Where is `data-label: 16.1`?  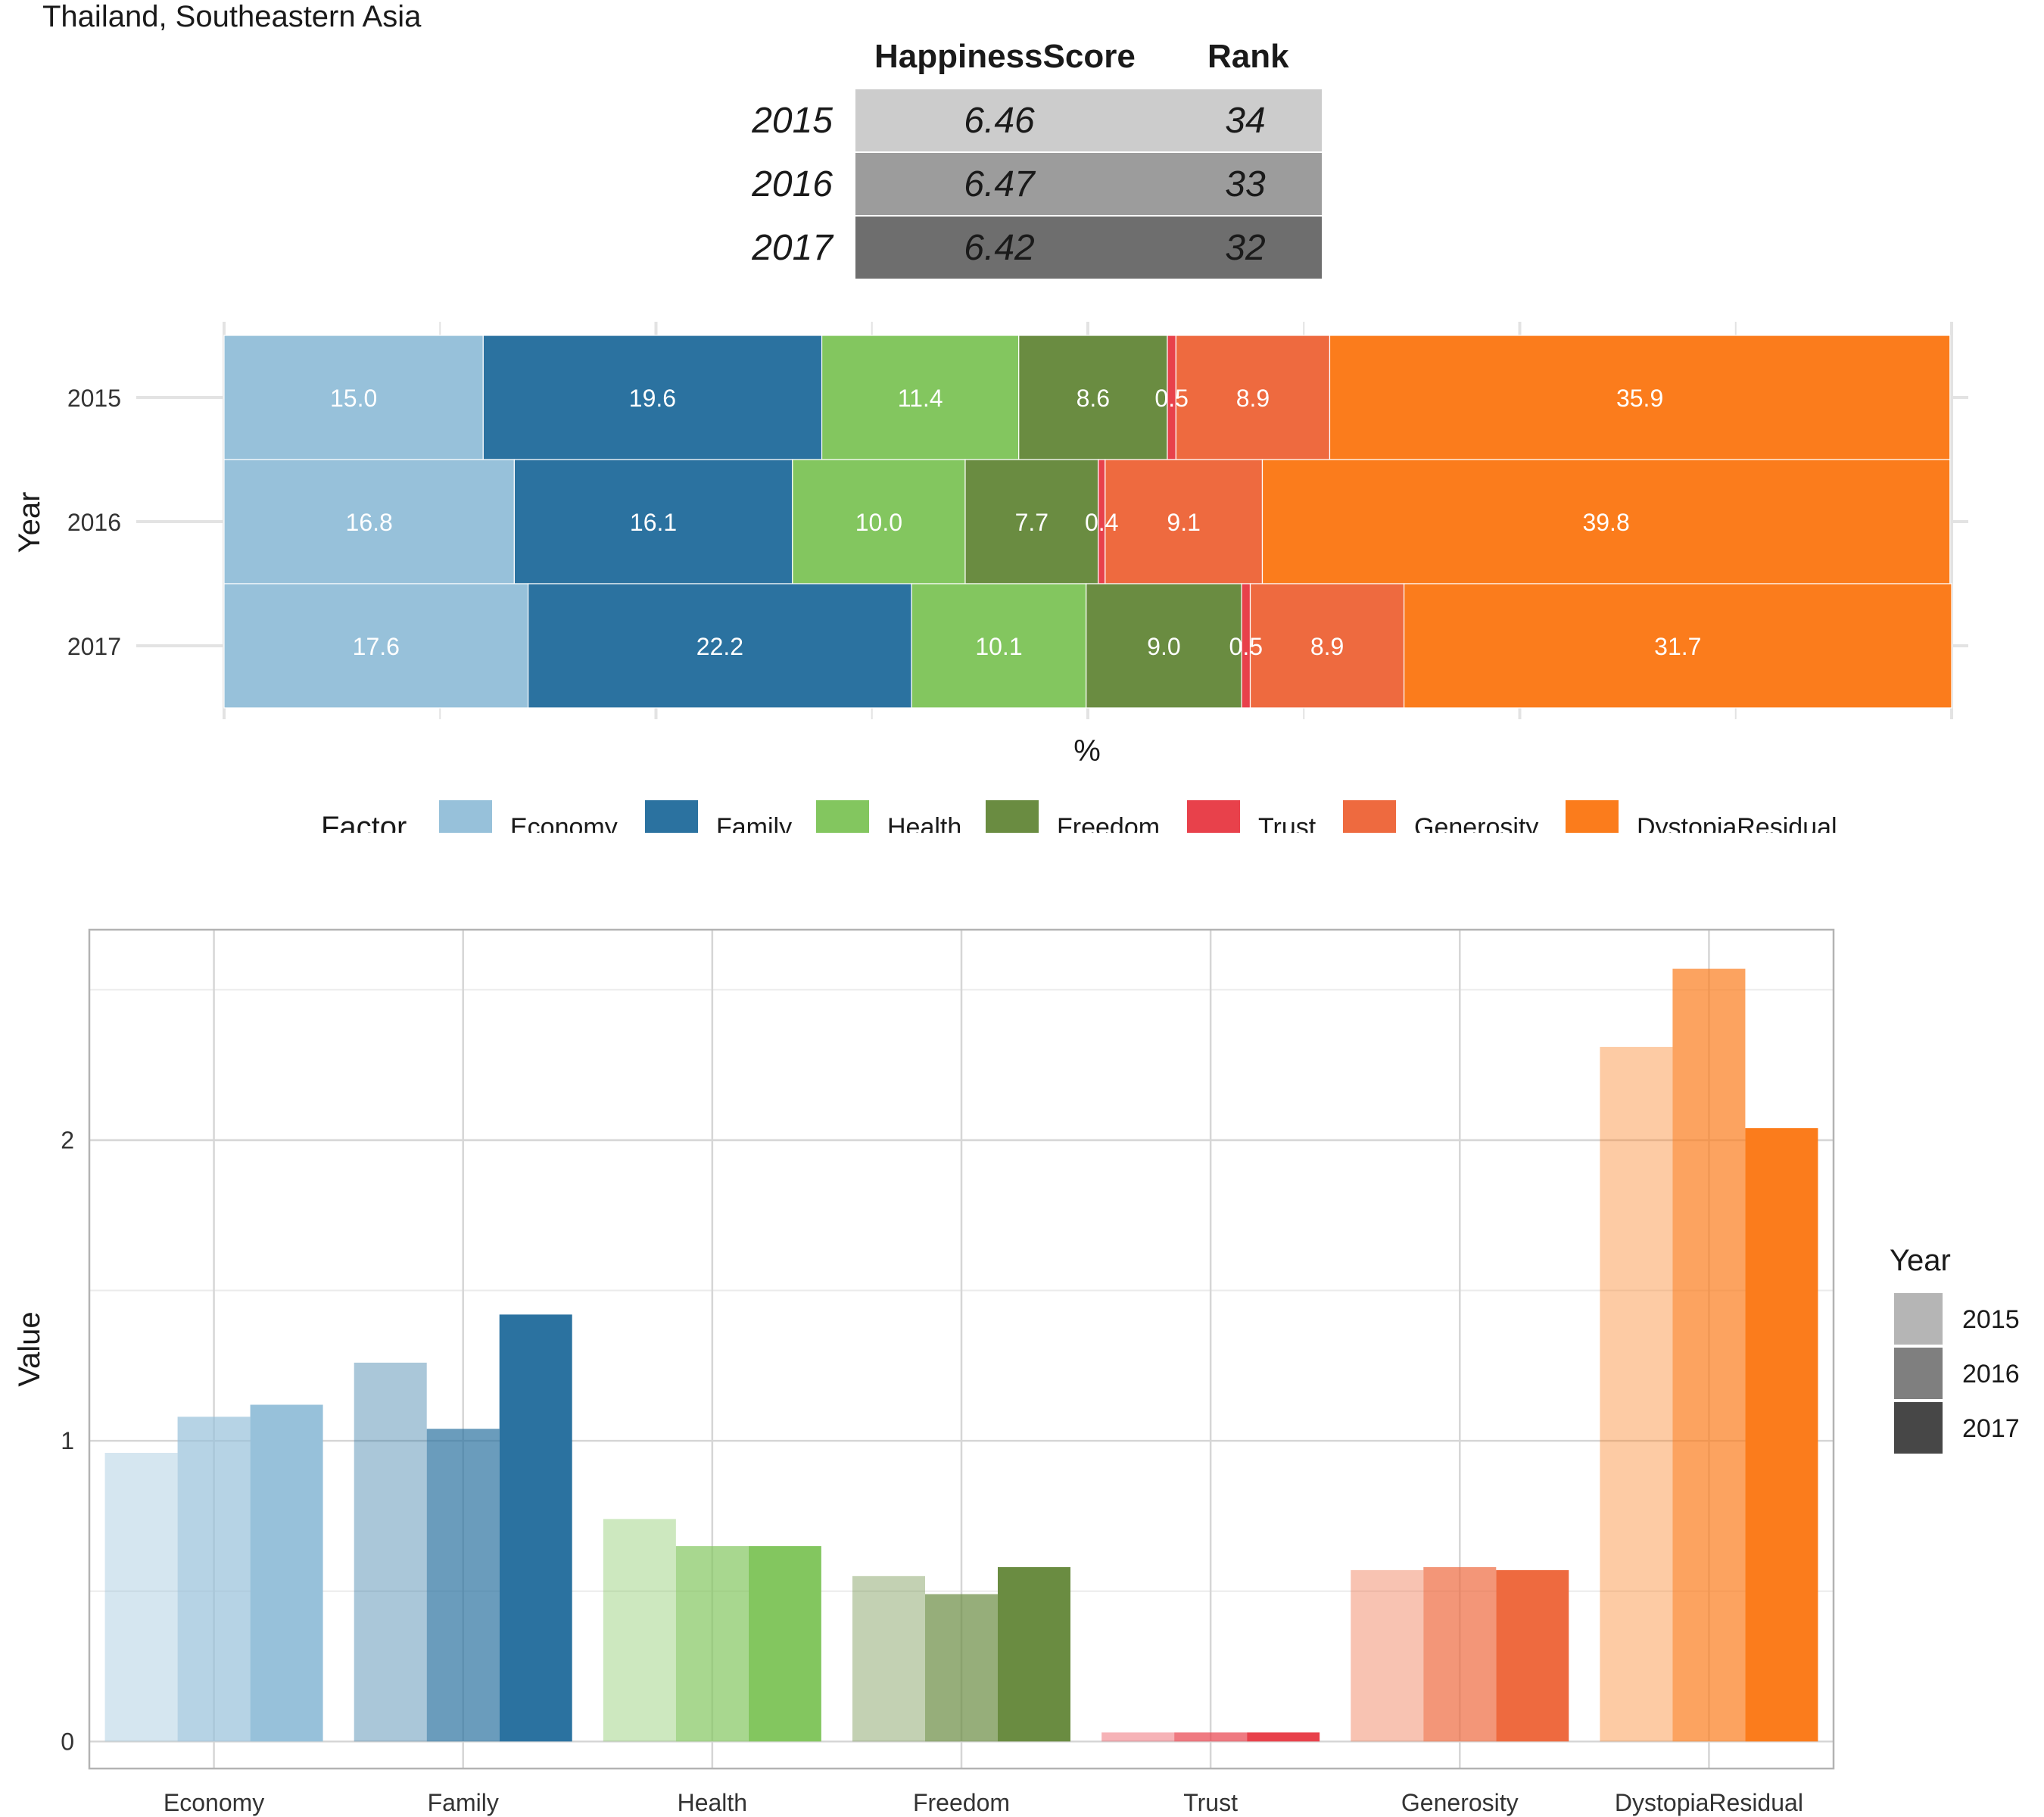
data-label: 16.1 is located at coordinates (653, 522).